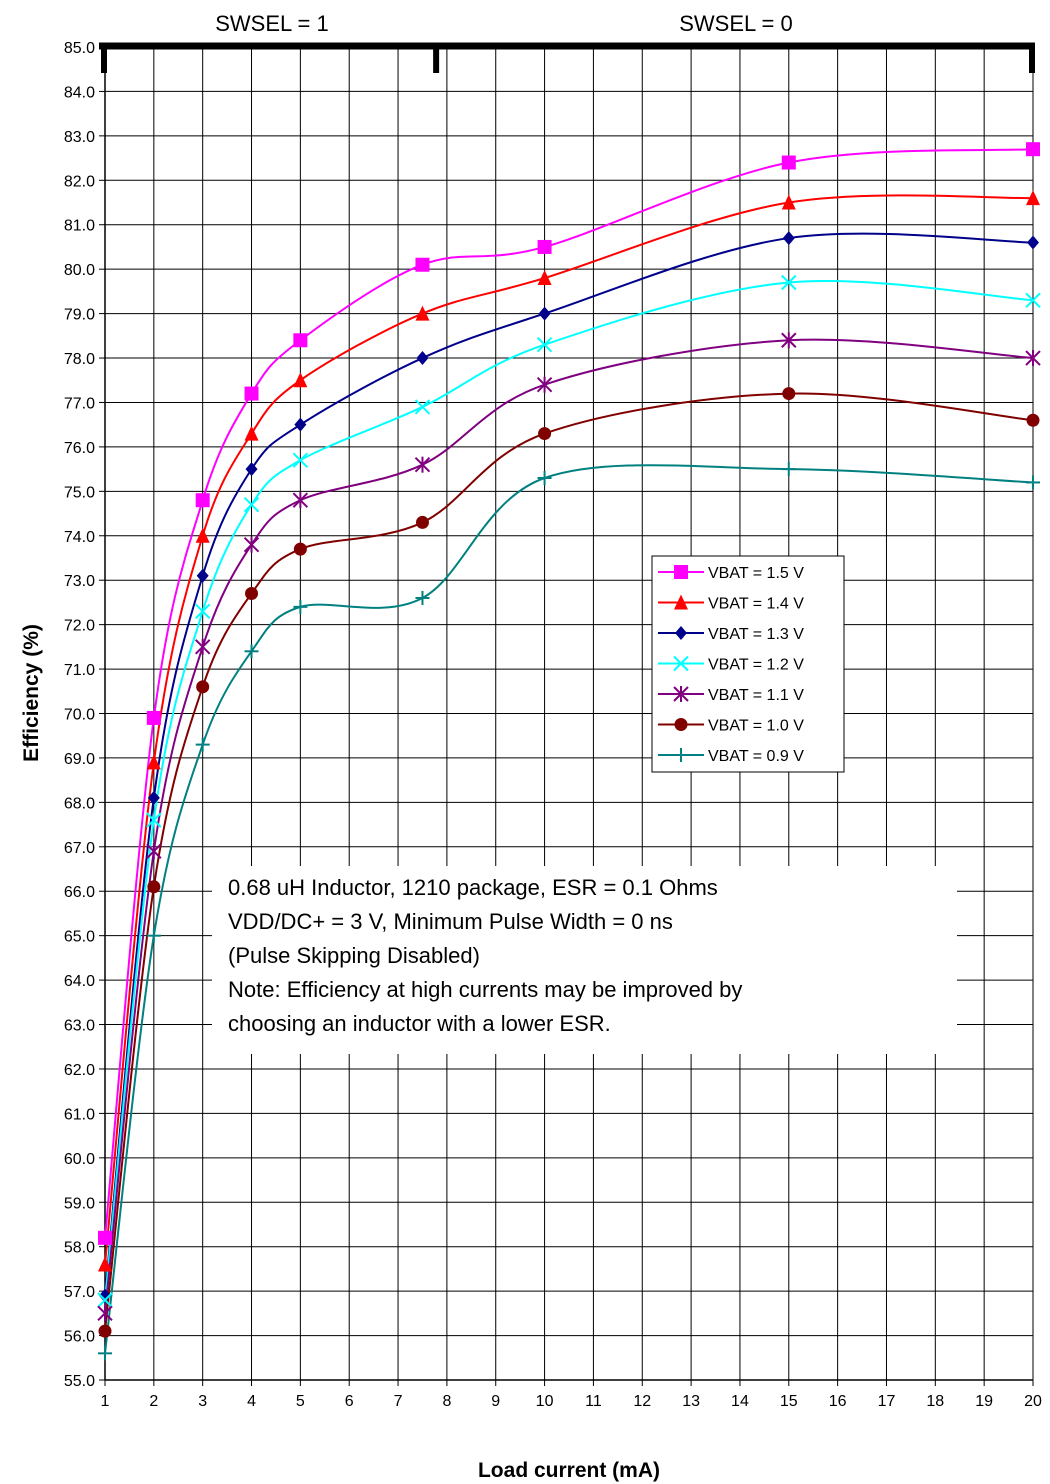  I want to click on x-tick-label: 9, so click(495, 1401).